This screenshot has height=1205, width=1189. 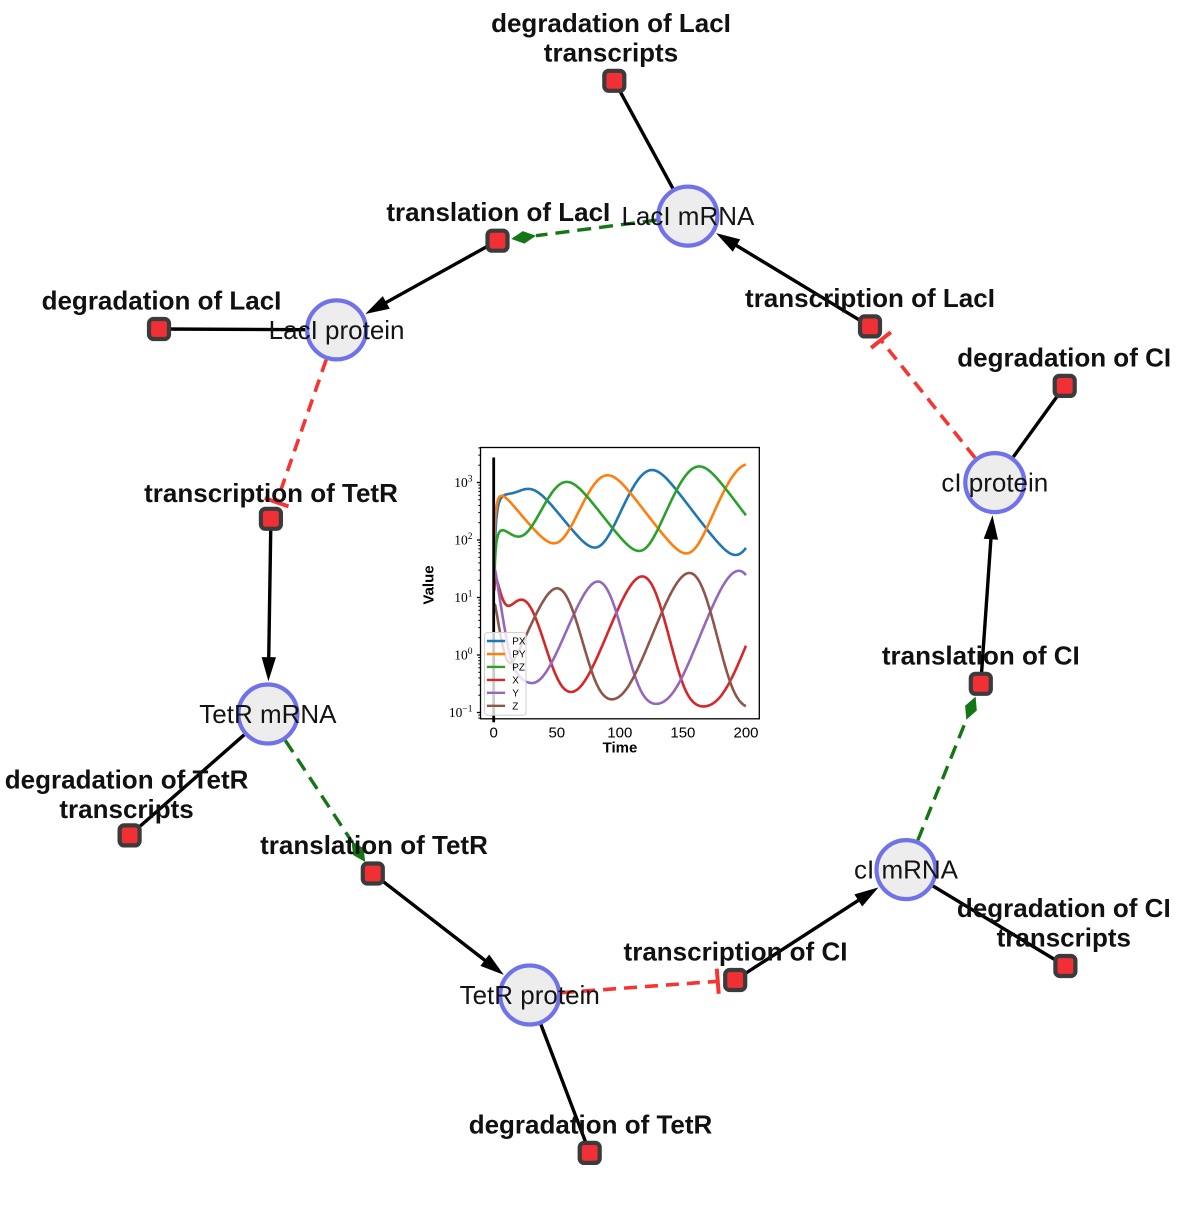 What do you see at coordinates (519, 642) in the screenshot?
I see `svg-text: PX` at bounding box center [519, 642].